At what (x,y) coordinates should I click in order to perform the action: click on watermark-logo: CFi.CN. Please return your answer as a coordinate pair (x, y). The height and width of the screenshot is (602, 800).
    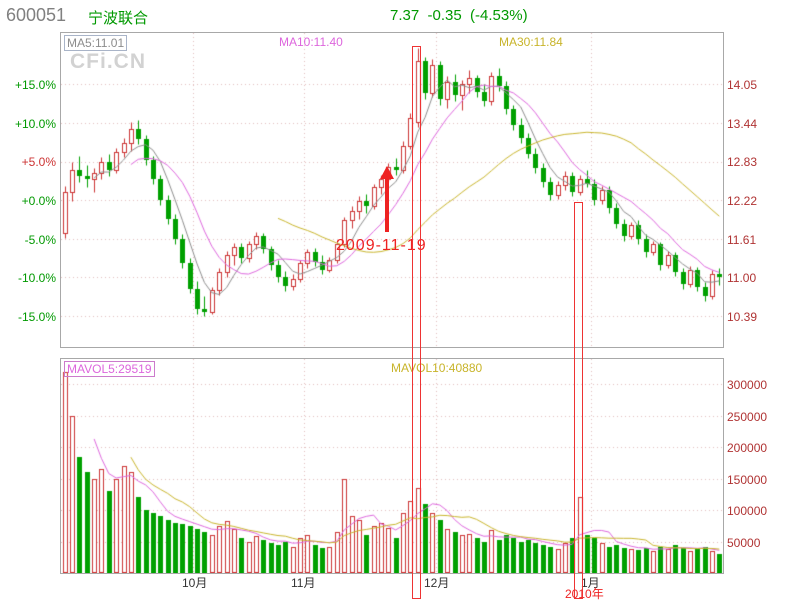
    Looking at the image, I should click on (108, 61).